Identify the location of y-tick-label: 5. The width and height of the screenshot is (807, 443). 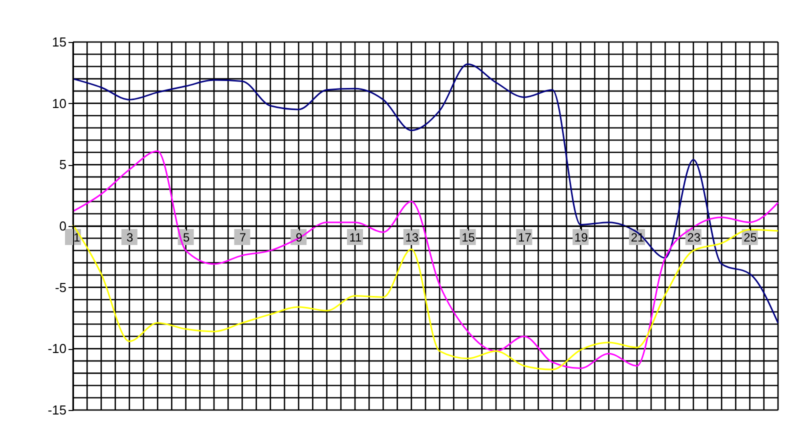
(62, 164).